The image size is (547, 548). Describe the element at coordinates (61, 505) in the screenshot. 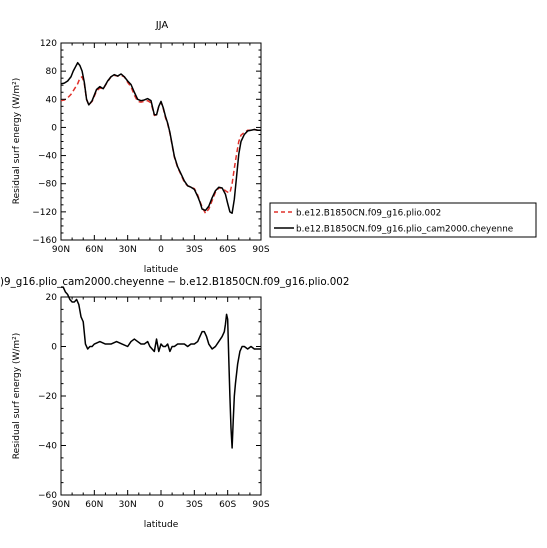

I see `bottom-xtick-label-0: 90N` at that location.